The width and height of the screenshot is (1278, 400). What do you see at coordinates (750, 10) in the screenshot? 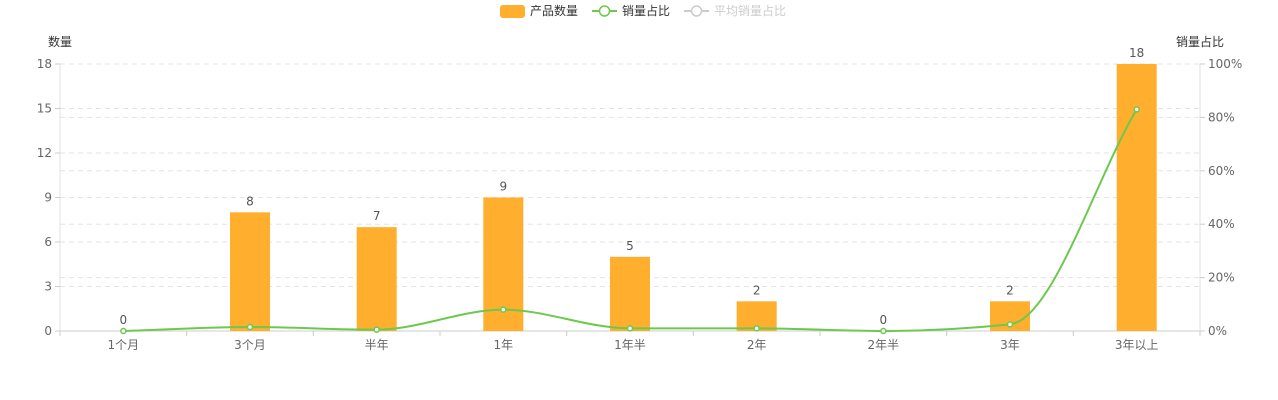
I see `legend-label: 平均销量占比` at bounding box center [750, 10].